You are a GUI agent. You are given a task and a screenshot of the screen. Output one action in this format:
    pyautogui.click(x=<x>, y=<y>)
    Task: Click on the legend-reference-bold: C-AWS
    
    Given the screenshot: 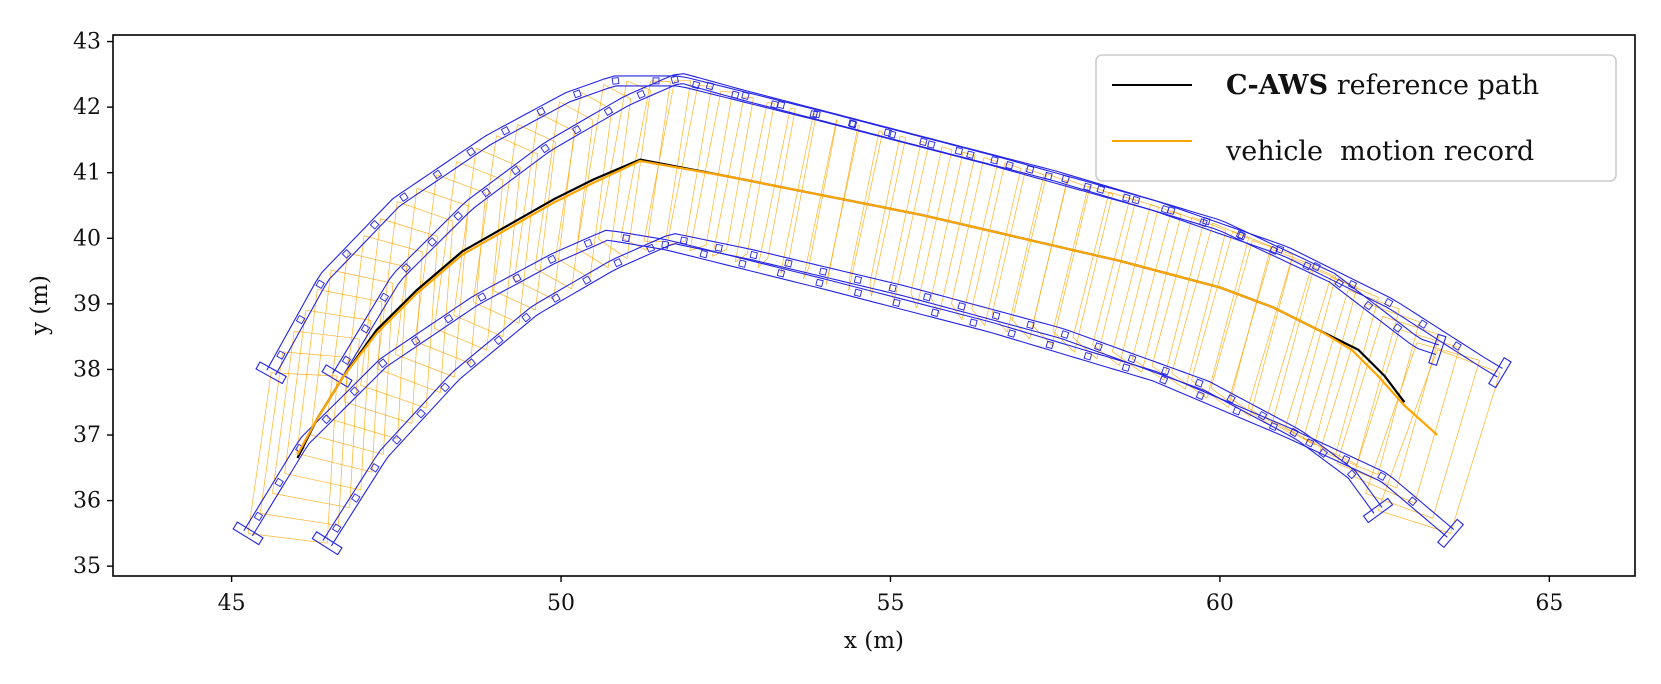 What is the action you would take?
    pyautogui.click(x=1277, y=85)
    